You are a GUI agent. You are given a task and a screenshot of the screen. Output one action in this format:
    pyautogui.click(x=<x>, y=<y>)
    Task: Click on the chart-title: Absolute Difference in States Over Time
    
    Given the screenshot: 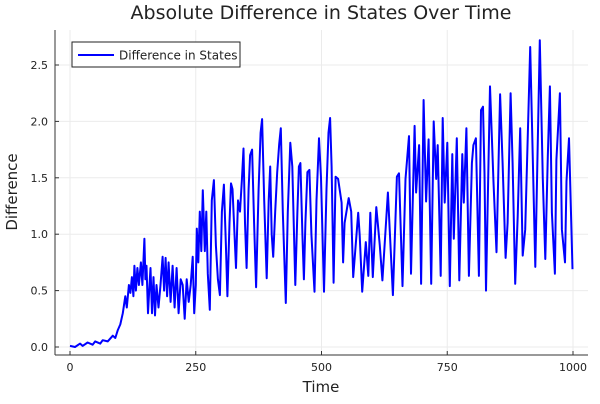 What is the action you would take?
    pyautogui.click(x=321, y=13)
    